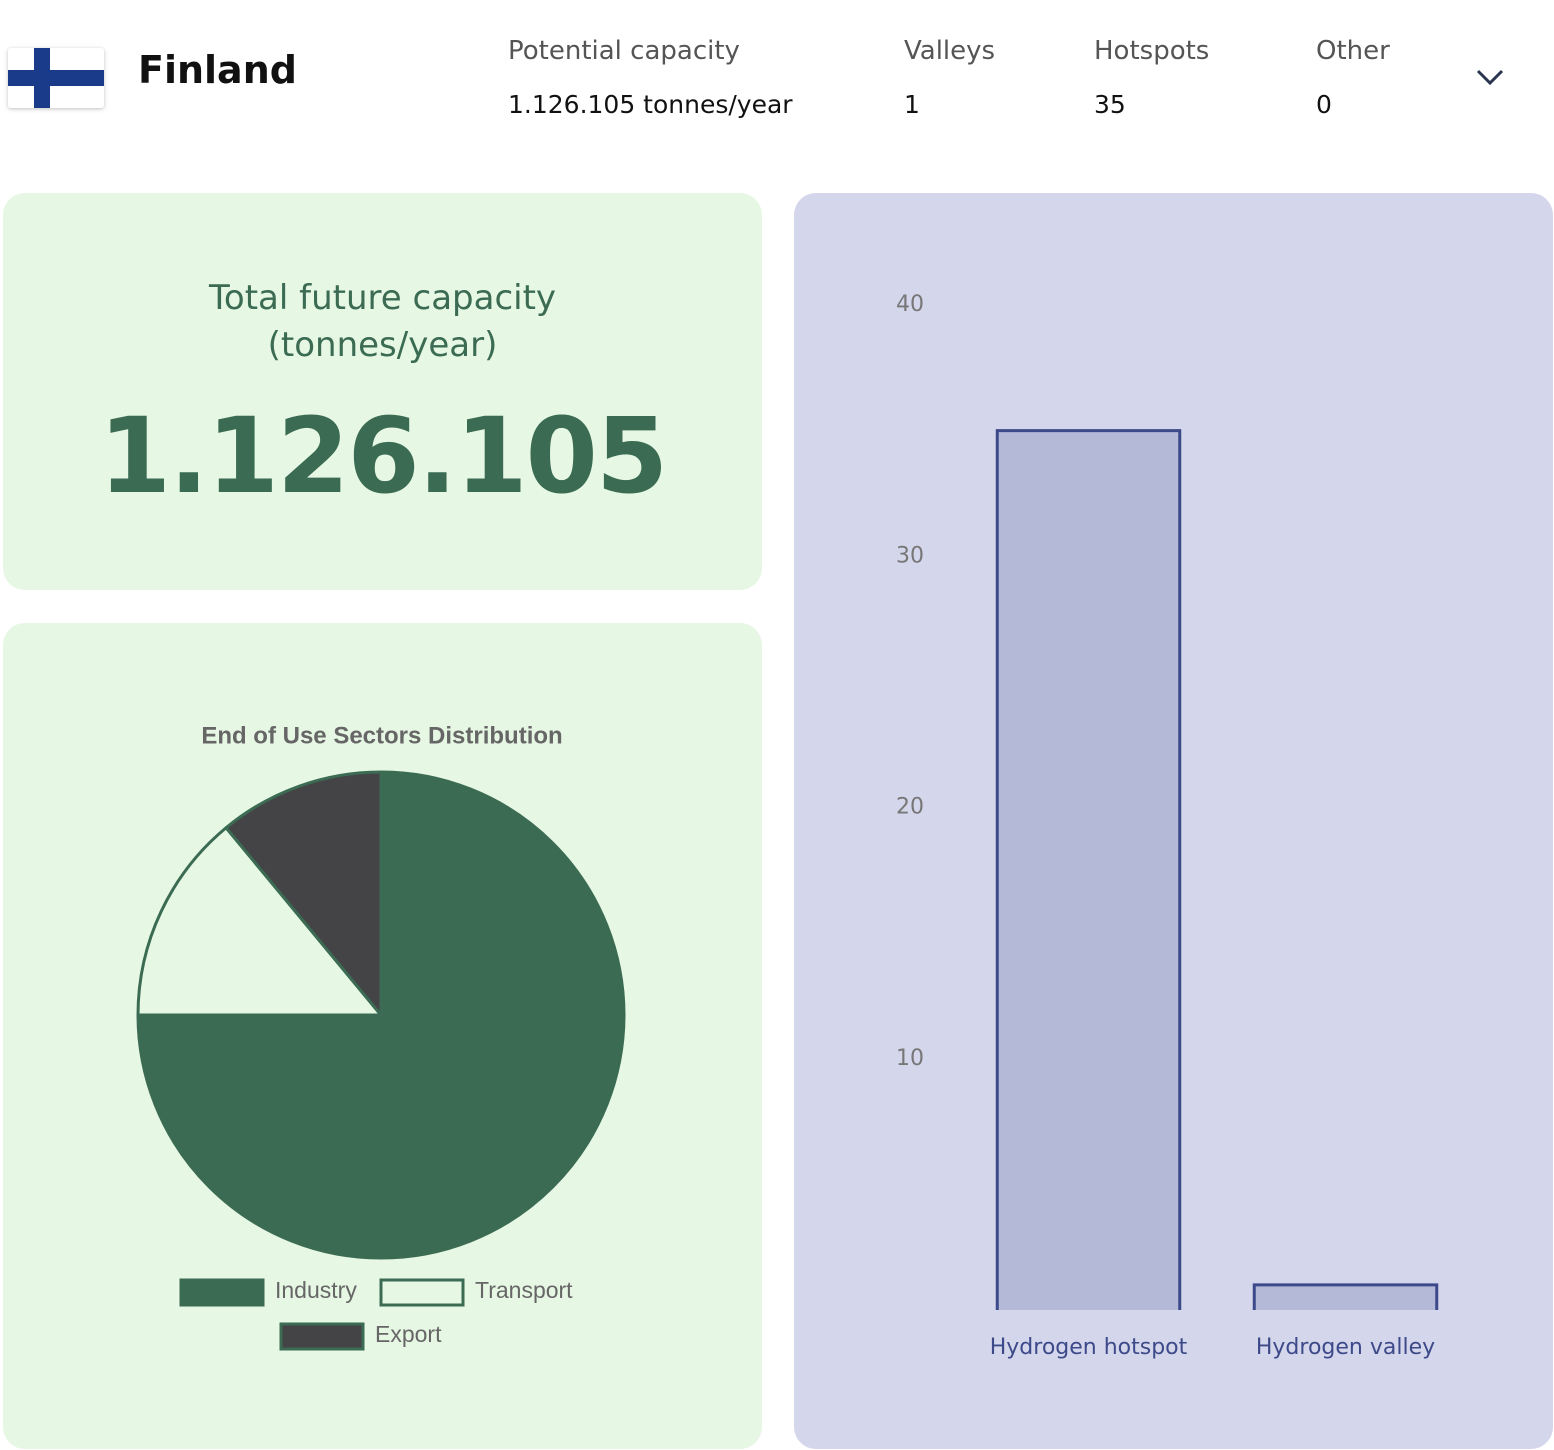  Describe the element at coordinates (910, 1058) in the screenshot. I see `y-tick-label: 10` at that location.